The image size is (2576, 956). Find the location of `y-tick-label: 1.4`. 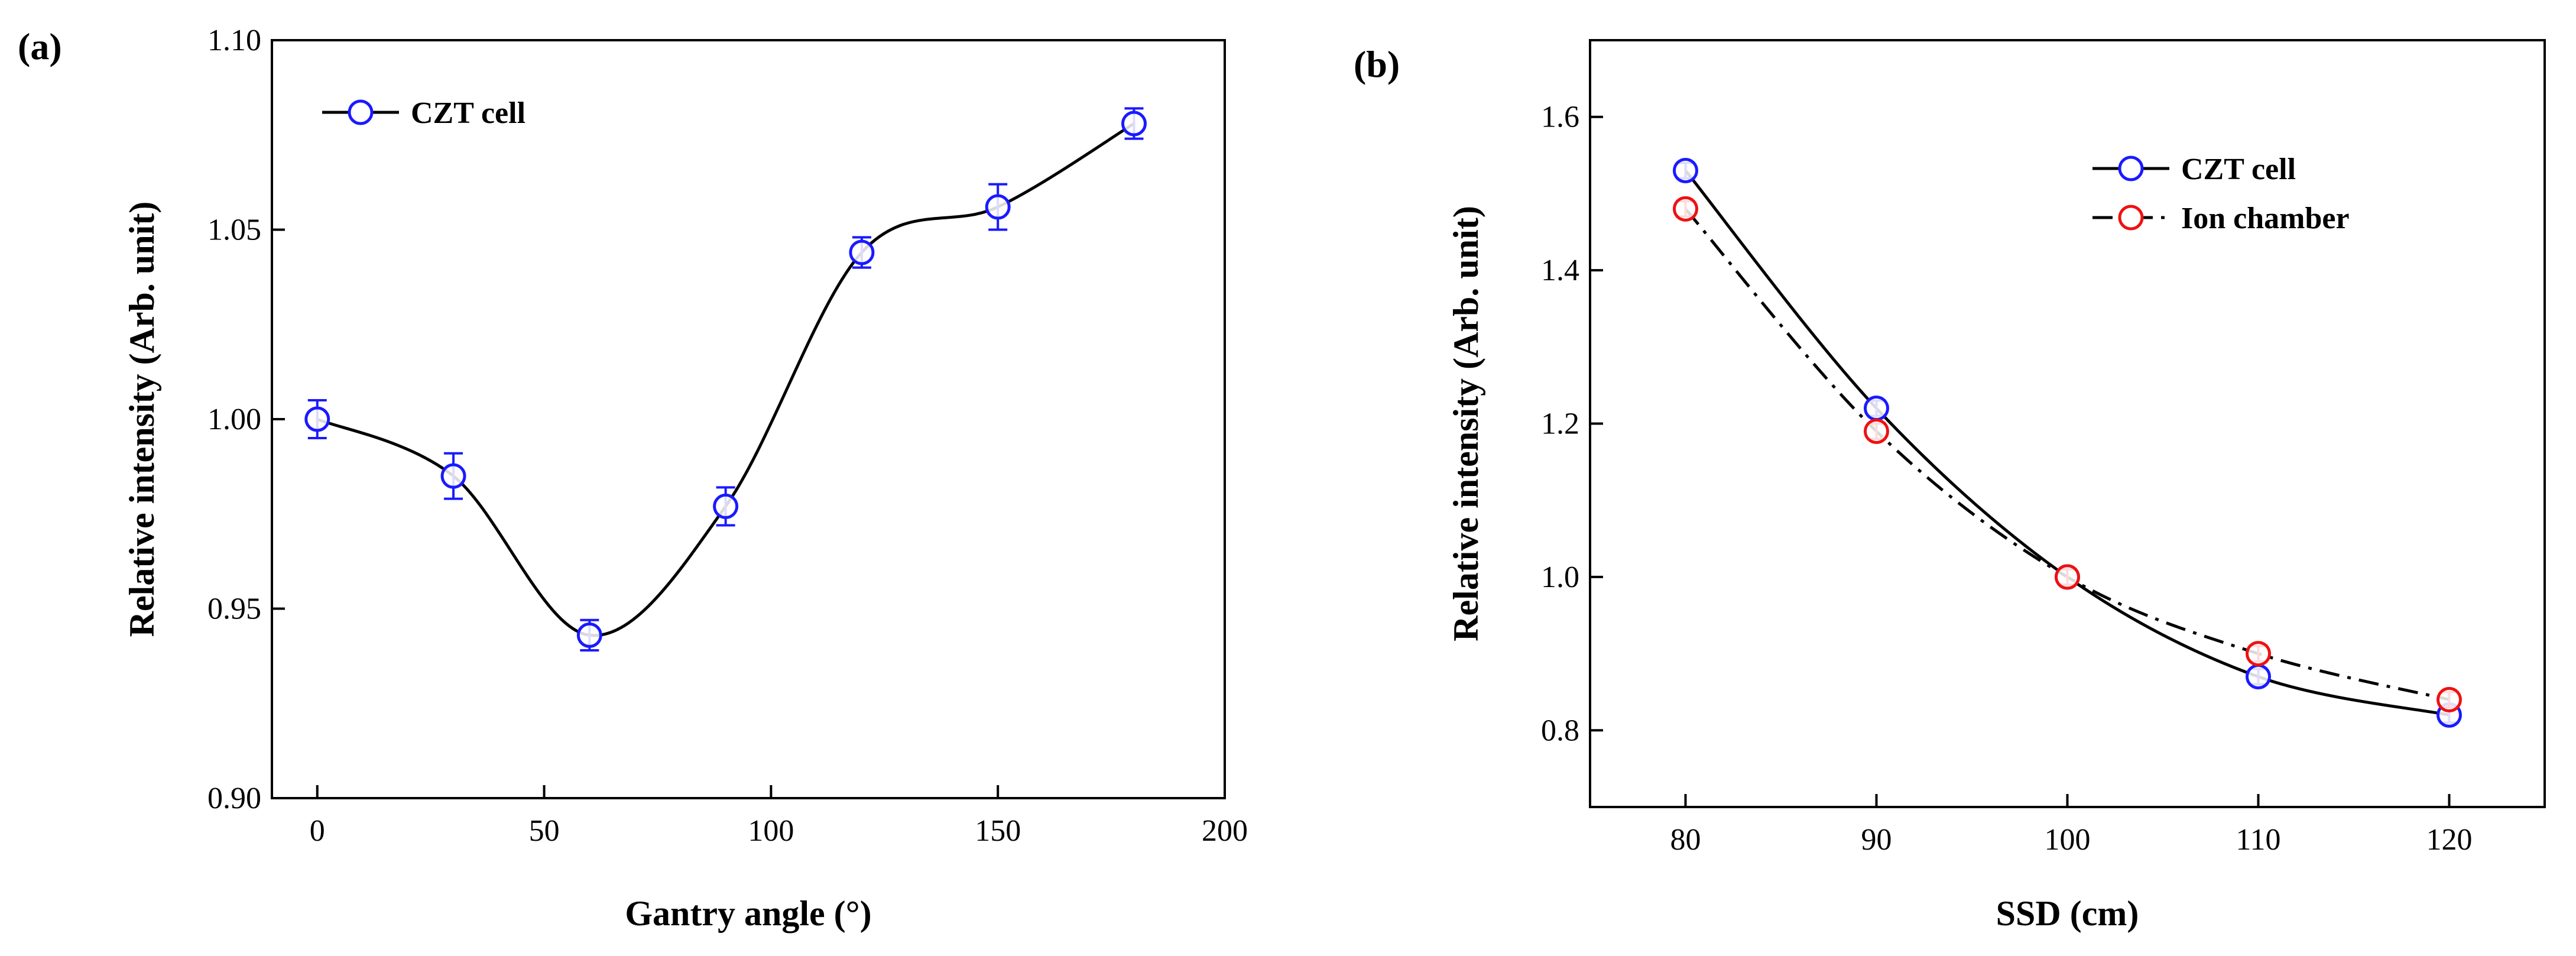

y-tick-label: 1.4 is located at coordinates (1560, 270).